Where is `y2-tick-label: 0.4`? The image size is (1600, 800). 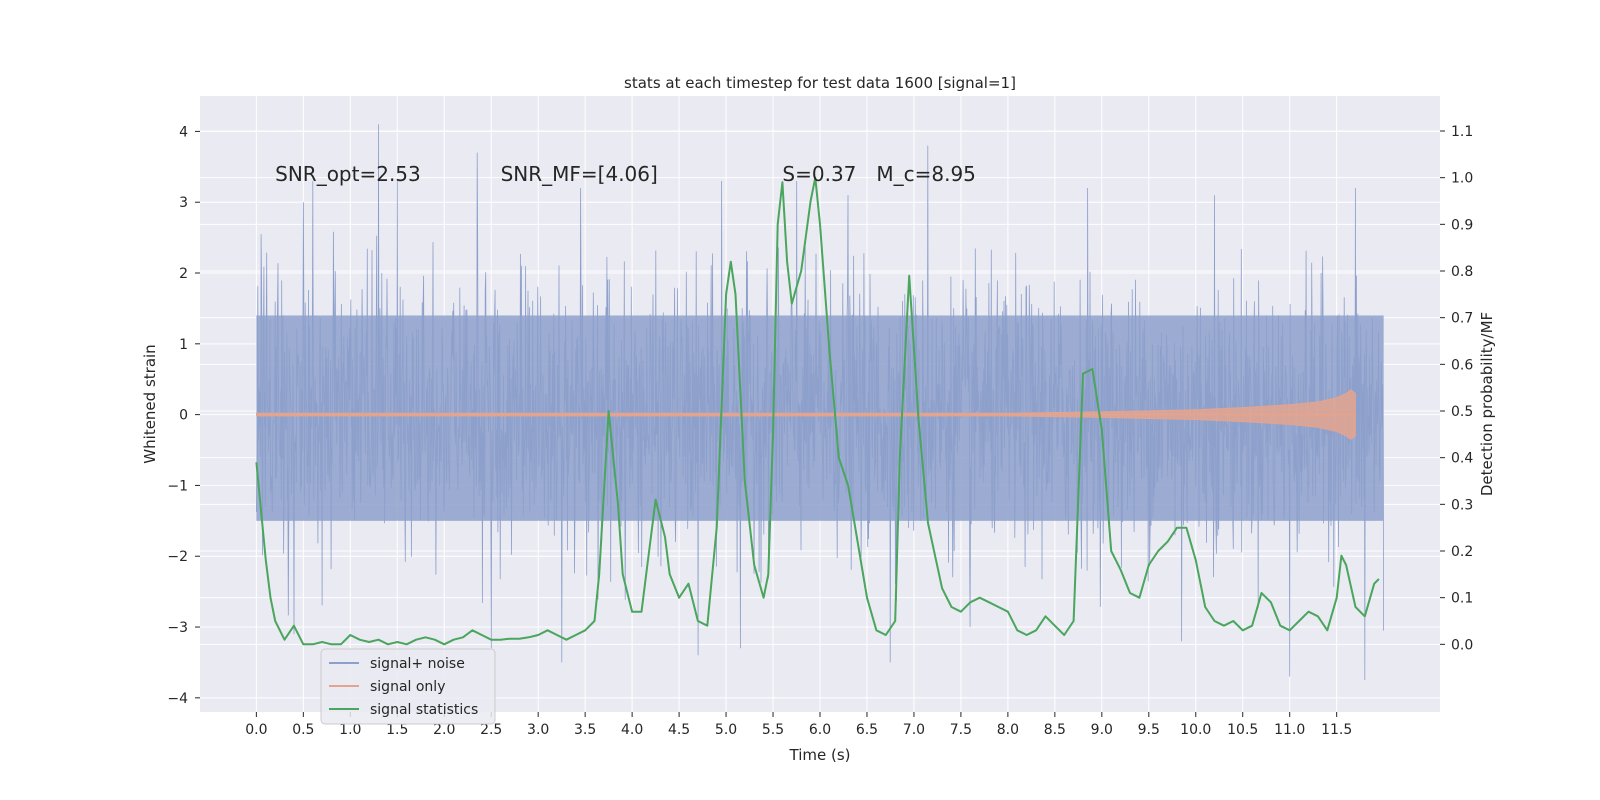
y2-tick-label: 0.4 is located at coordinates (1462, 459).